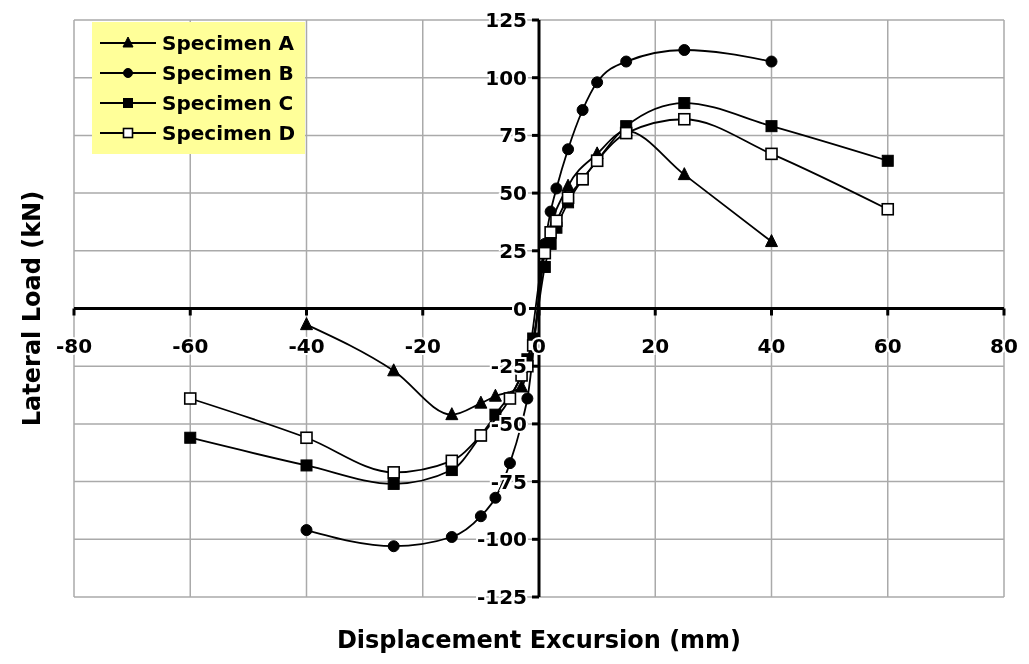 The image size is (1029, 664). What do you see at coordinates (513, 135) in the screenshot?
I see `y-tick-label: 75` at bounding box center [513, 135].